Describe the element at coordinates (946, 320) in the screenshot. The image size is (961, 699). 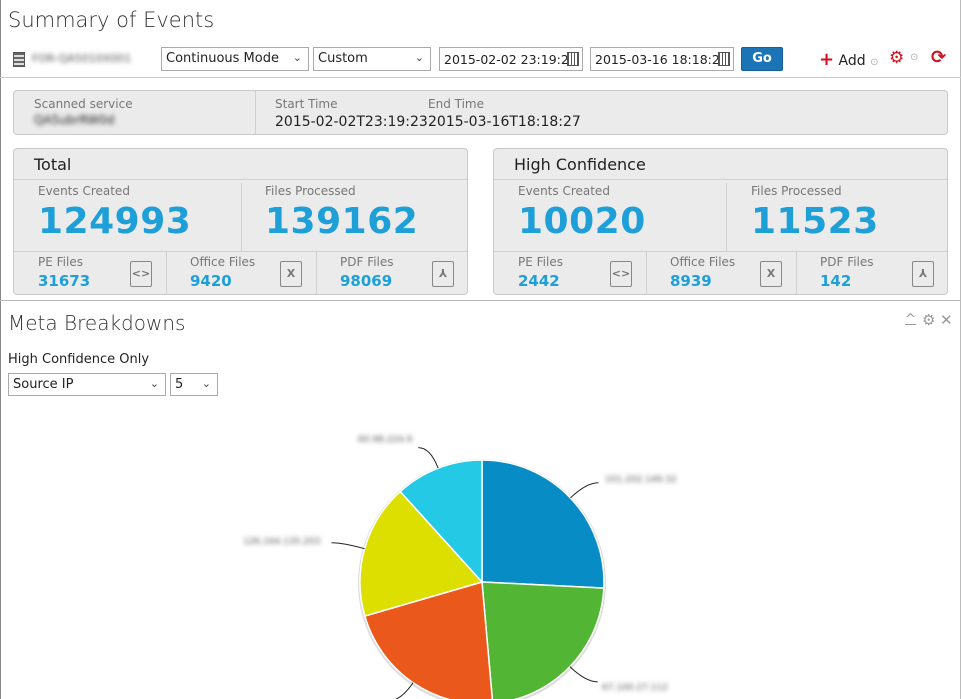
I see `close-icon: ✕` at that location.